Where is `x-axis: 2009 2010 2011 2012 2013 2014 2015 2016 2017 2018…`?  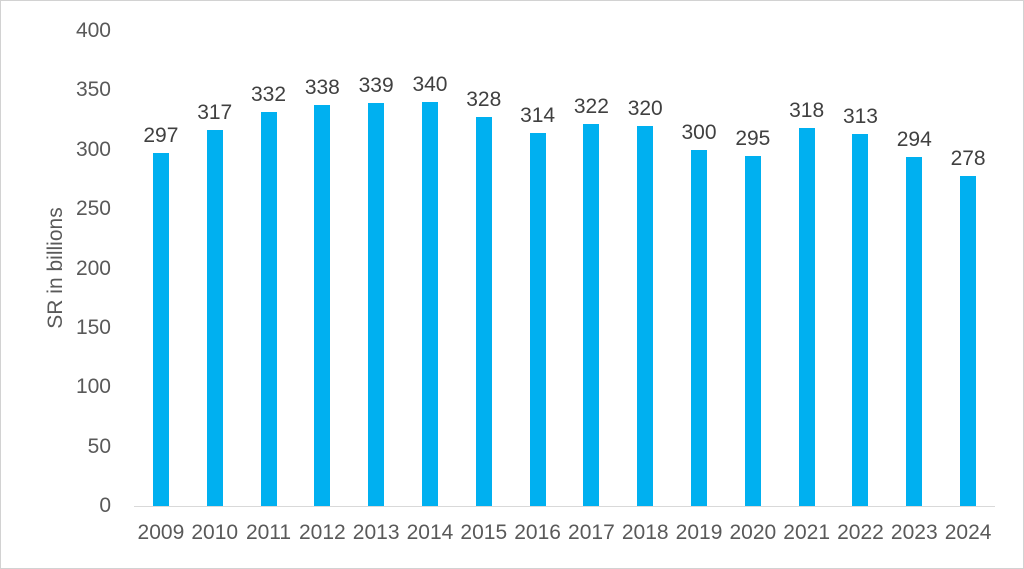 x-axis: 2009 2010 2011 2012 2013 2014 2015 2016 2017 2018… is located at coordinates (564, 533).